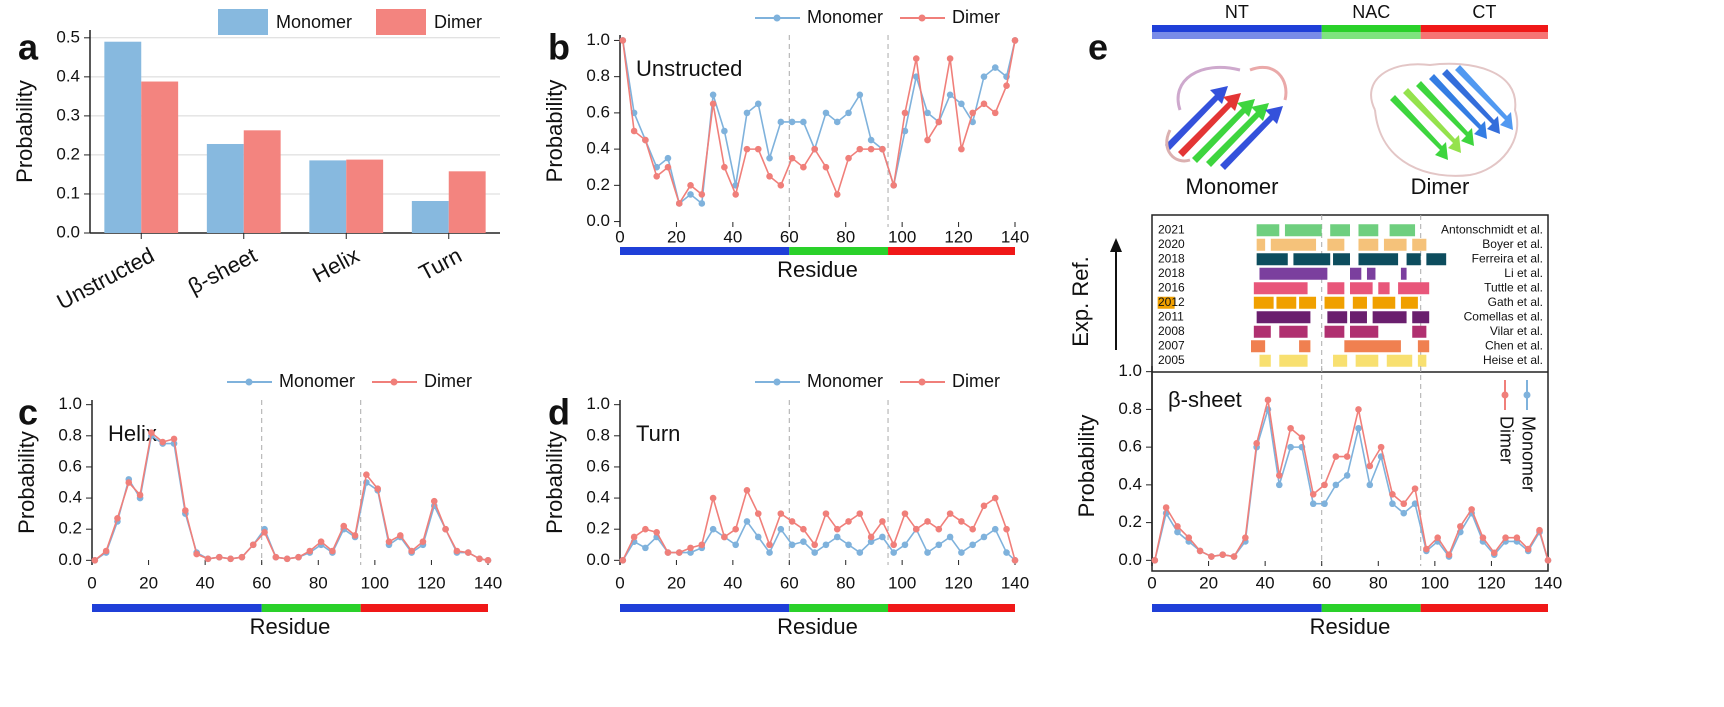  What do you see at coordinates (1171, 331) in the screenshot?
I see `ref-year: 2008` at bounding box center [1171, 331].